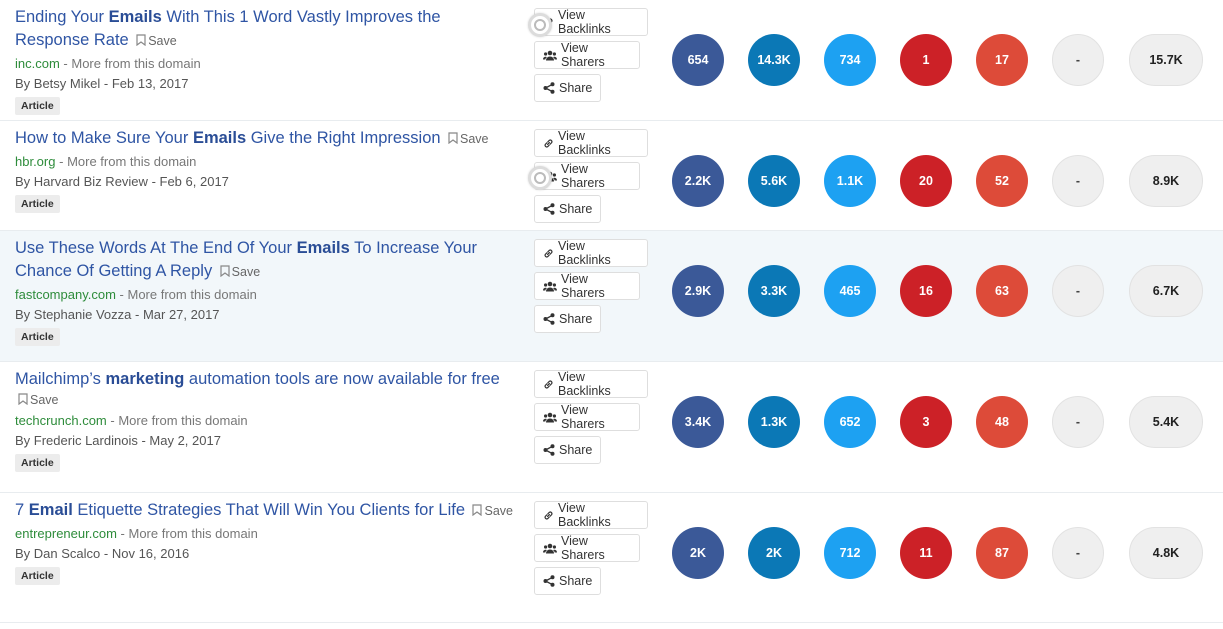 The image size is (1223, 629). What do you see at coordinates (65, 294) in the screenshot?
I see `domain-link: fastcompany.com` at bounding box center [65, 294].